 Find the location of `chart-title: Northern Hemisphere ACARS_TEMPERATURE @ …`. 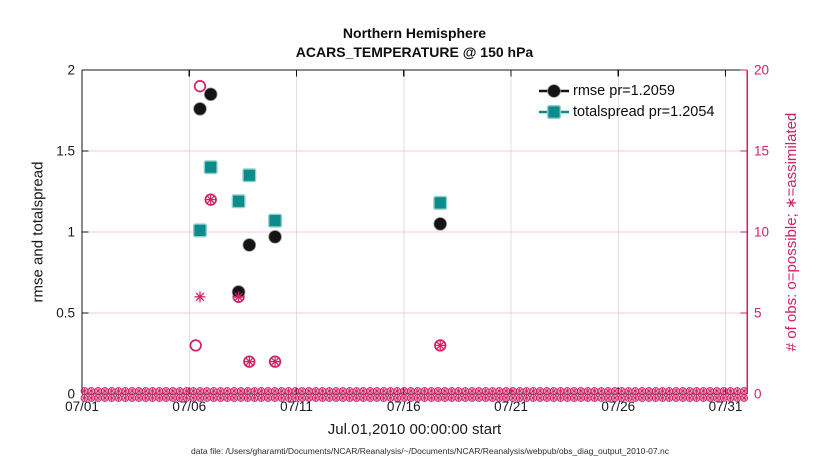

chart-title: Northern Hemisphere ACARS_TEMPERATURE @ … is located at coordinates (414, 43).